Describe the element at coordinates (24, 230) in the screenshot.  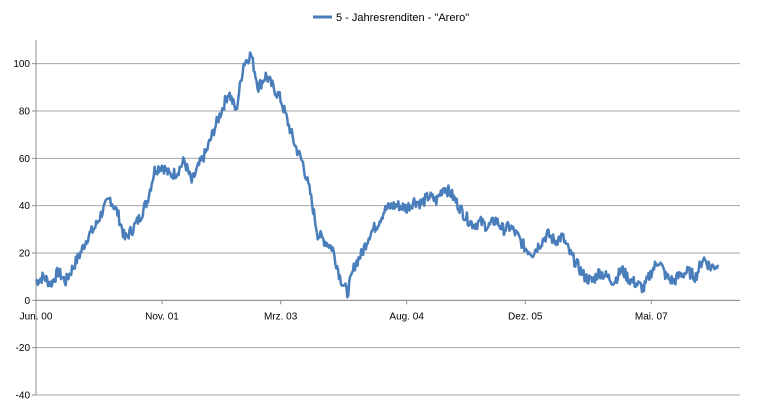
I see `y-tick-labels: -40 -20 0 20 40 60 80 100` at that location.